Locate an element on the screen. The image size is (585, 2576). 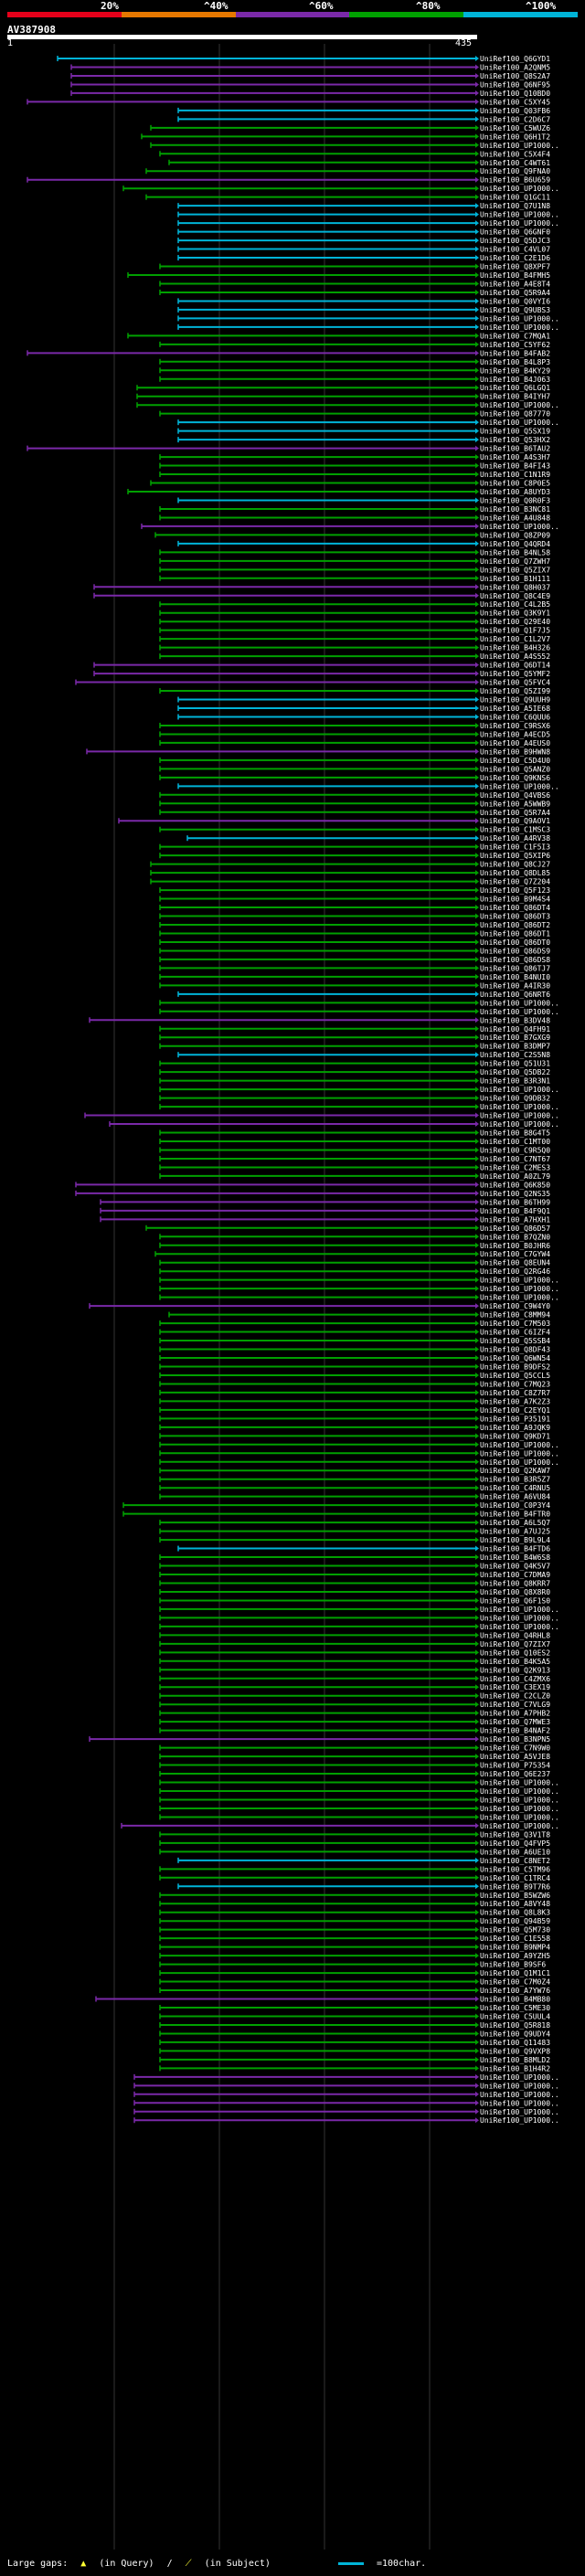
hit-row: UniRef100_A6VU84 is located at coordinates (355, 1497).